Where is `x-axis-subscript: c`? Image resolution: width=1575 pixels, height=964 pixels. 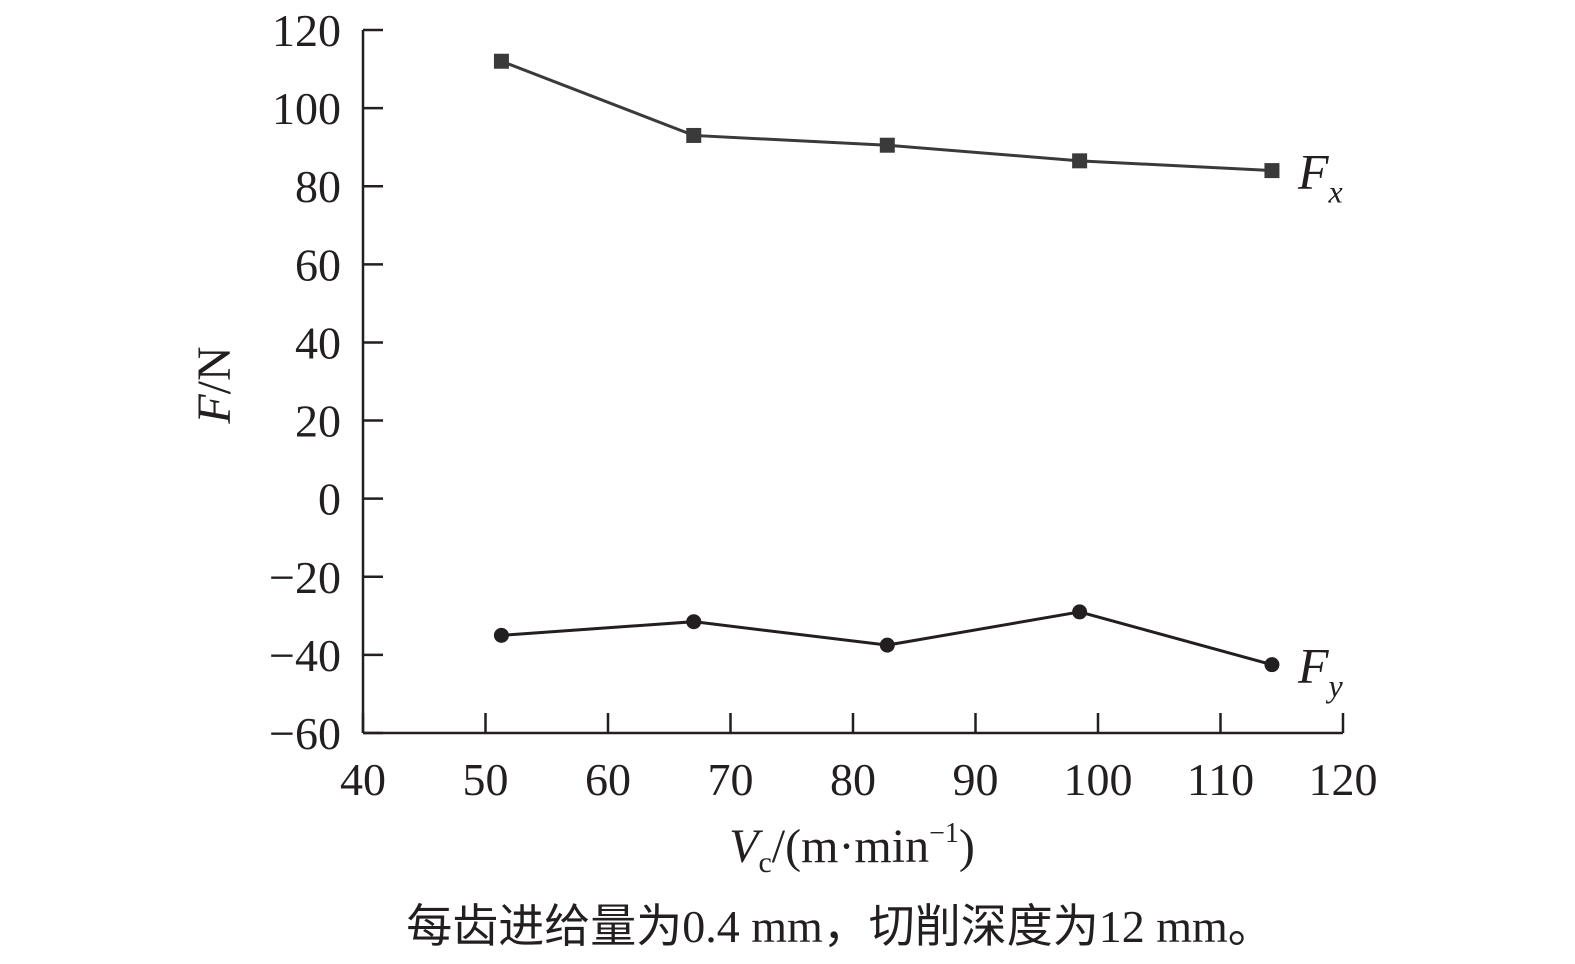 x-axis-subscript: c is located at coordinates (764, 862).